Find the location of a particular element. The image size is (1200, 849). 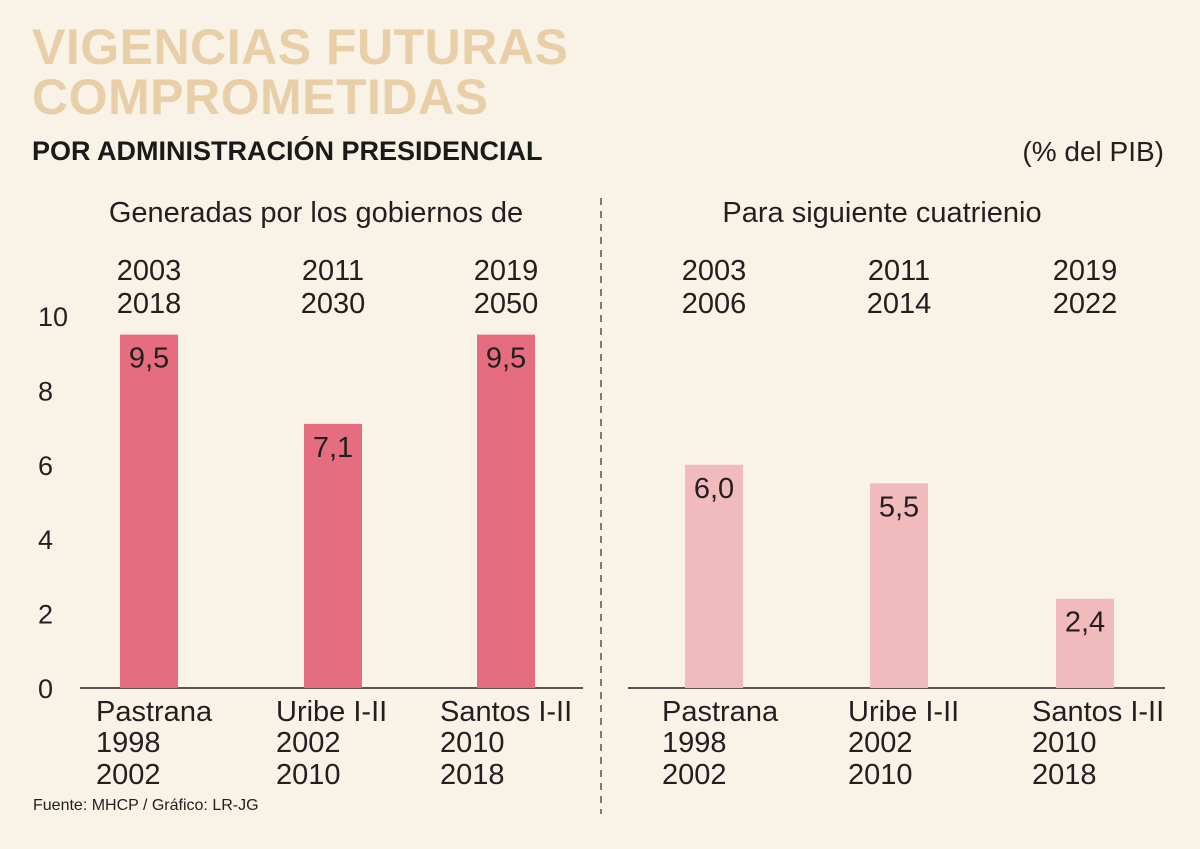

bar-value-label: 6,0 is located at coordinates (714, 489).